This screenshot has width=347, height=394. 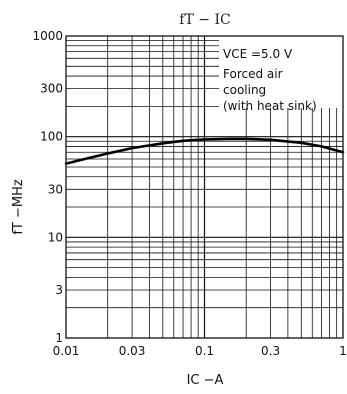 What do you see at coordinates (55, 237) in the screenshot?
I see `y-tick-label: 10` at bounding box center [55, 237].